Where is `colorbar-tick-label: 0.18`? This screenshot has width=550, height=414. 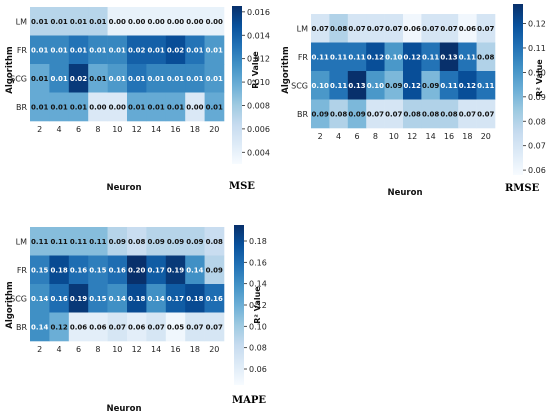 colorbar-tick-label: 0.18 is located at coordinates (258, 241).